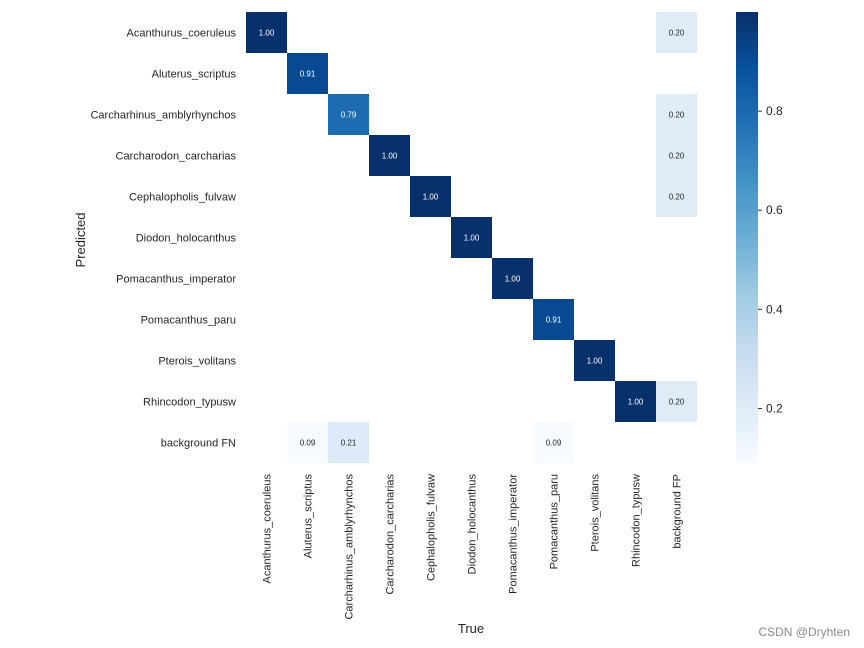 The height and width of the screenshot is (648, 864). I want to click on x-tick-label: Pterois_volitans, so click(596, 513).